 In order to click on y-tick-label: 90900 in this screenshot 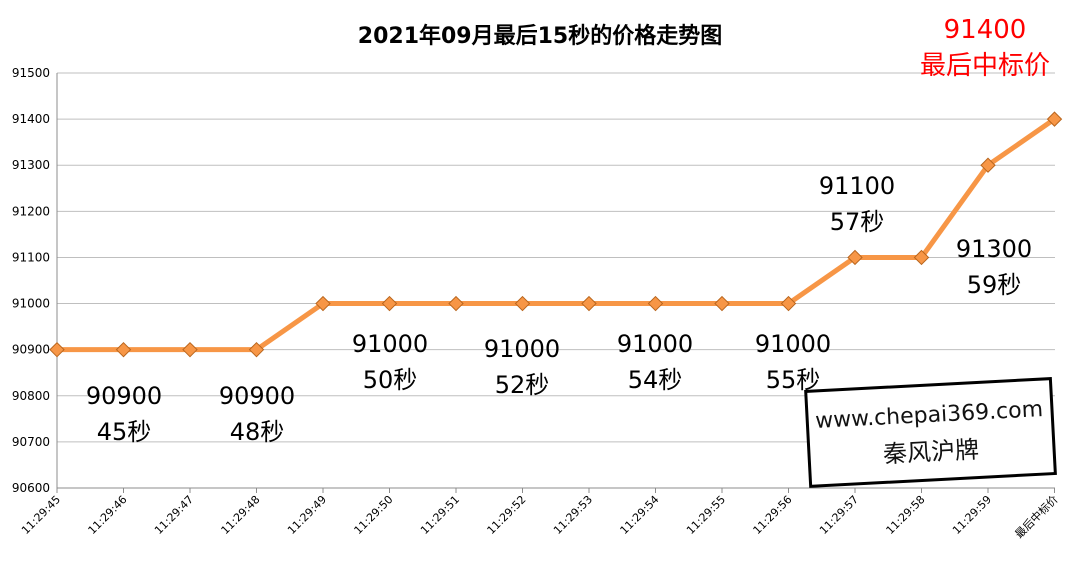, I will do `click(31, 350)`.